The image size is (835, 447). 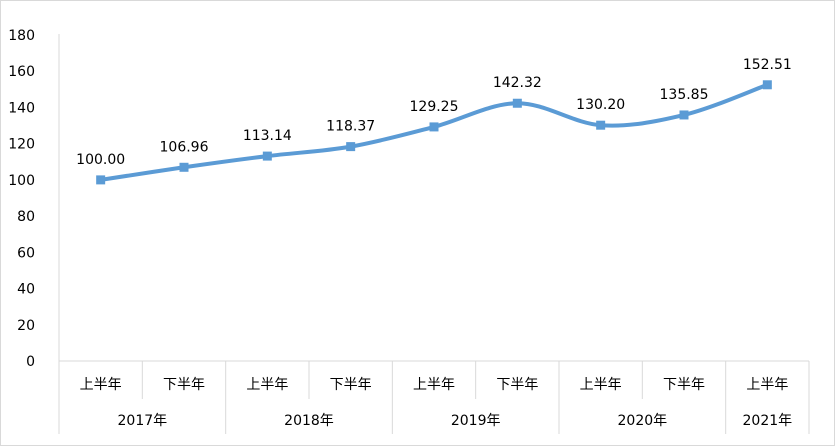 I want to click on y-tick-label: 100, so click(x=21, y=181).